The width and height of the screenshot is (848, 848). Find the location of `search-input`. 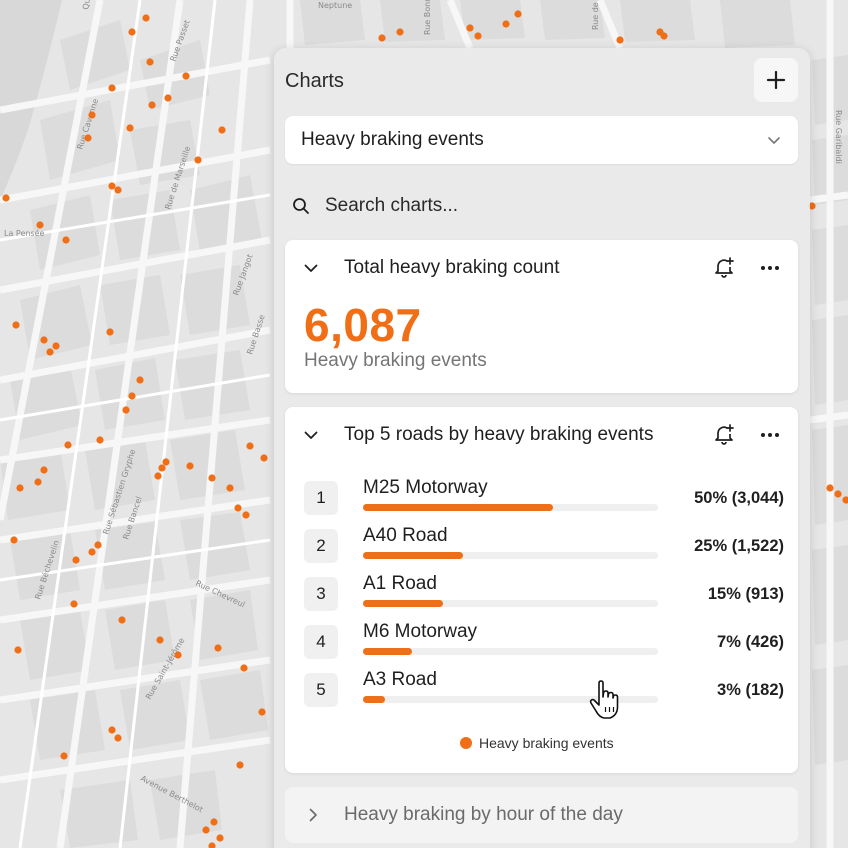

search-input is located at coordinates (525, 206).